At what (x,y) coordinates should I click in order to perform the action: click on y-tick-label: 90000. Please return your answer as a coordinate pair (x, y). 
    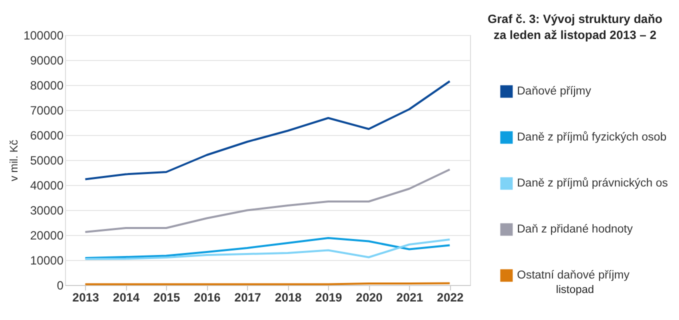
    Looking at the image, I should click on (47, 61).